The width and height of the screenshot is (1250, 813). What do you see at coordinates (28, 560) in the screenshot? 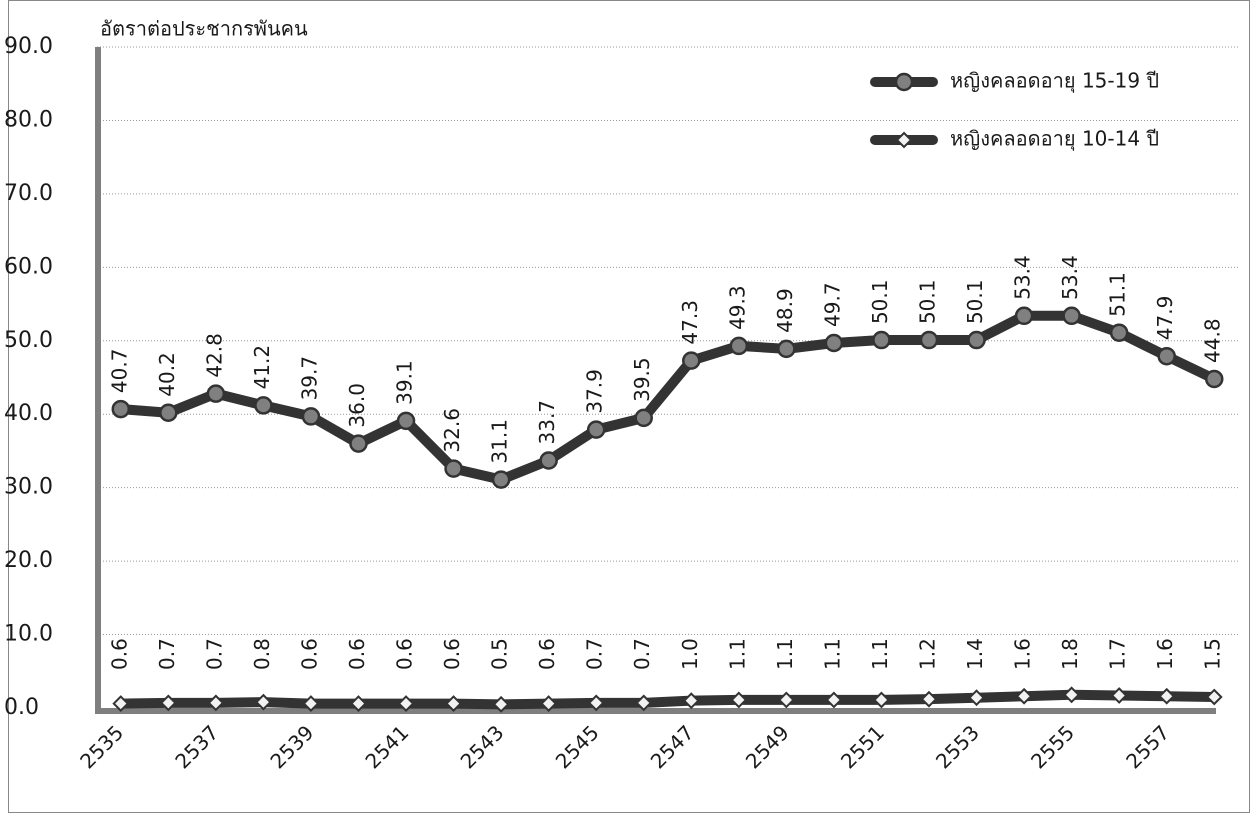
I see `y-tick-label: 20.0` at bounding box center [28, 560].